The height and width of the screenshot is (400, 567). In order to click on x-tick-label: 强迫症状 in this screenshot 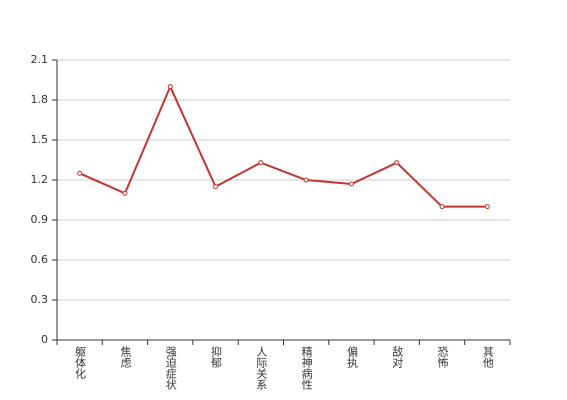, I will do `click(170, 368)`.